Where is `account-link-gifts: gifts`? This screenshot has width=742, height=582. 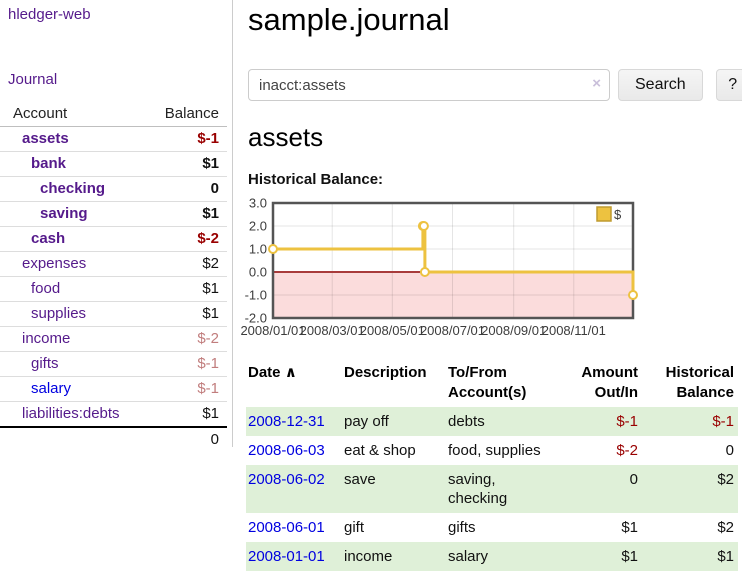
account-link-gifts: gifts is located at coordinates (45, 363).